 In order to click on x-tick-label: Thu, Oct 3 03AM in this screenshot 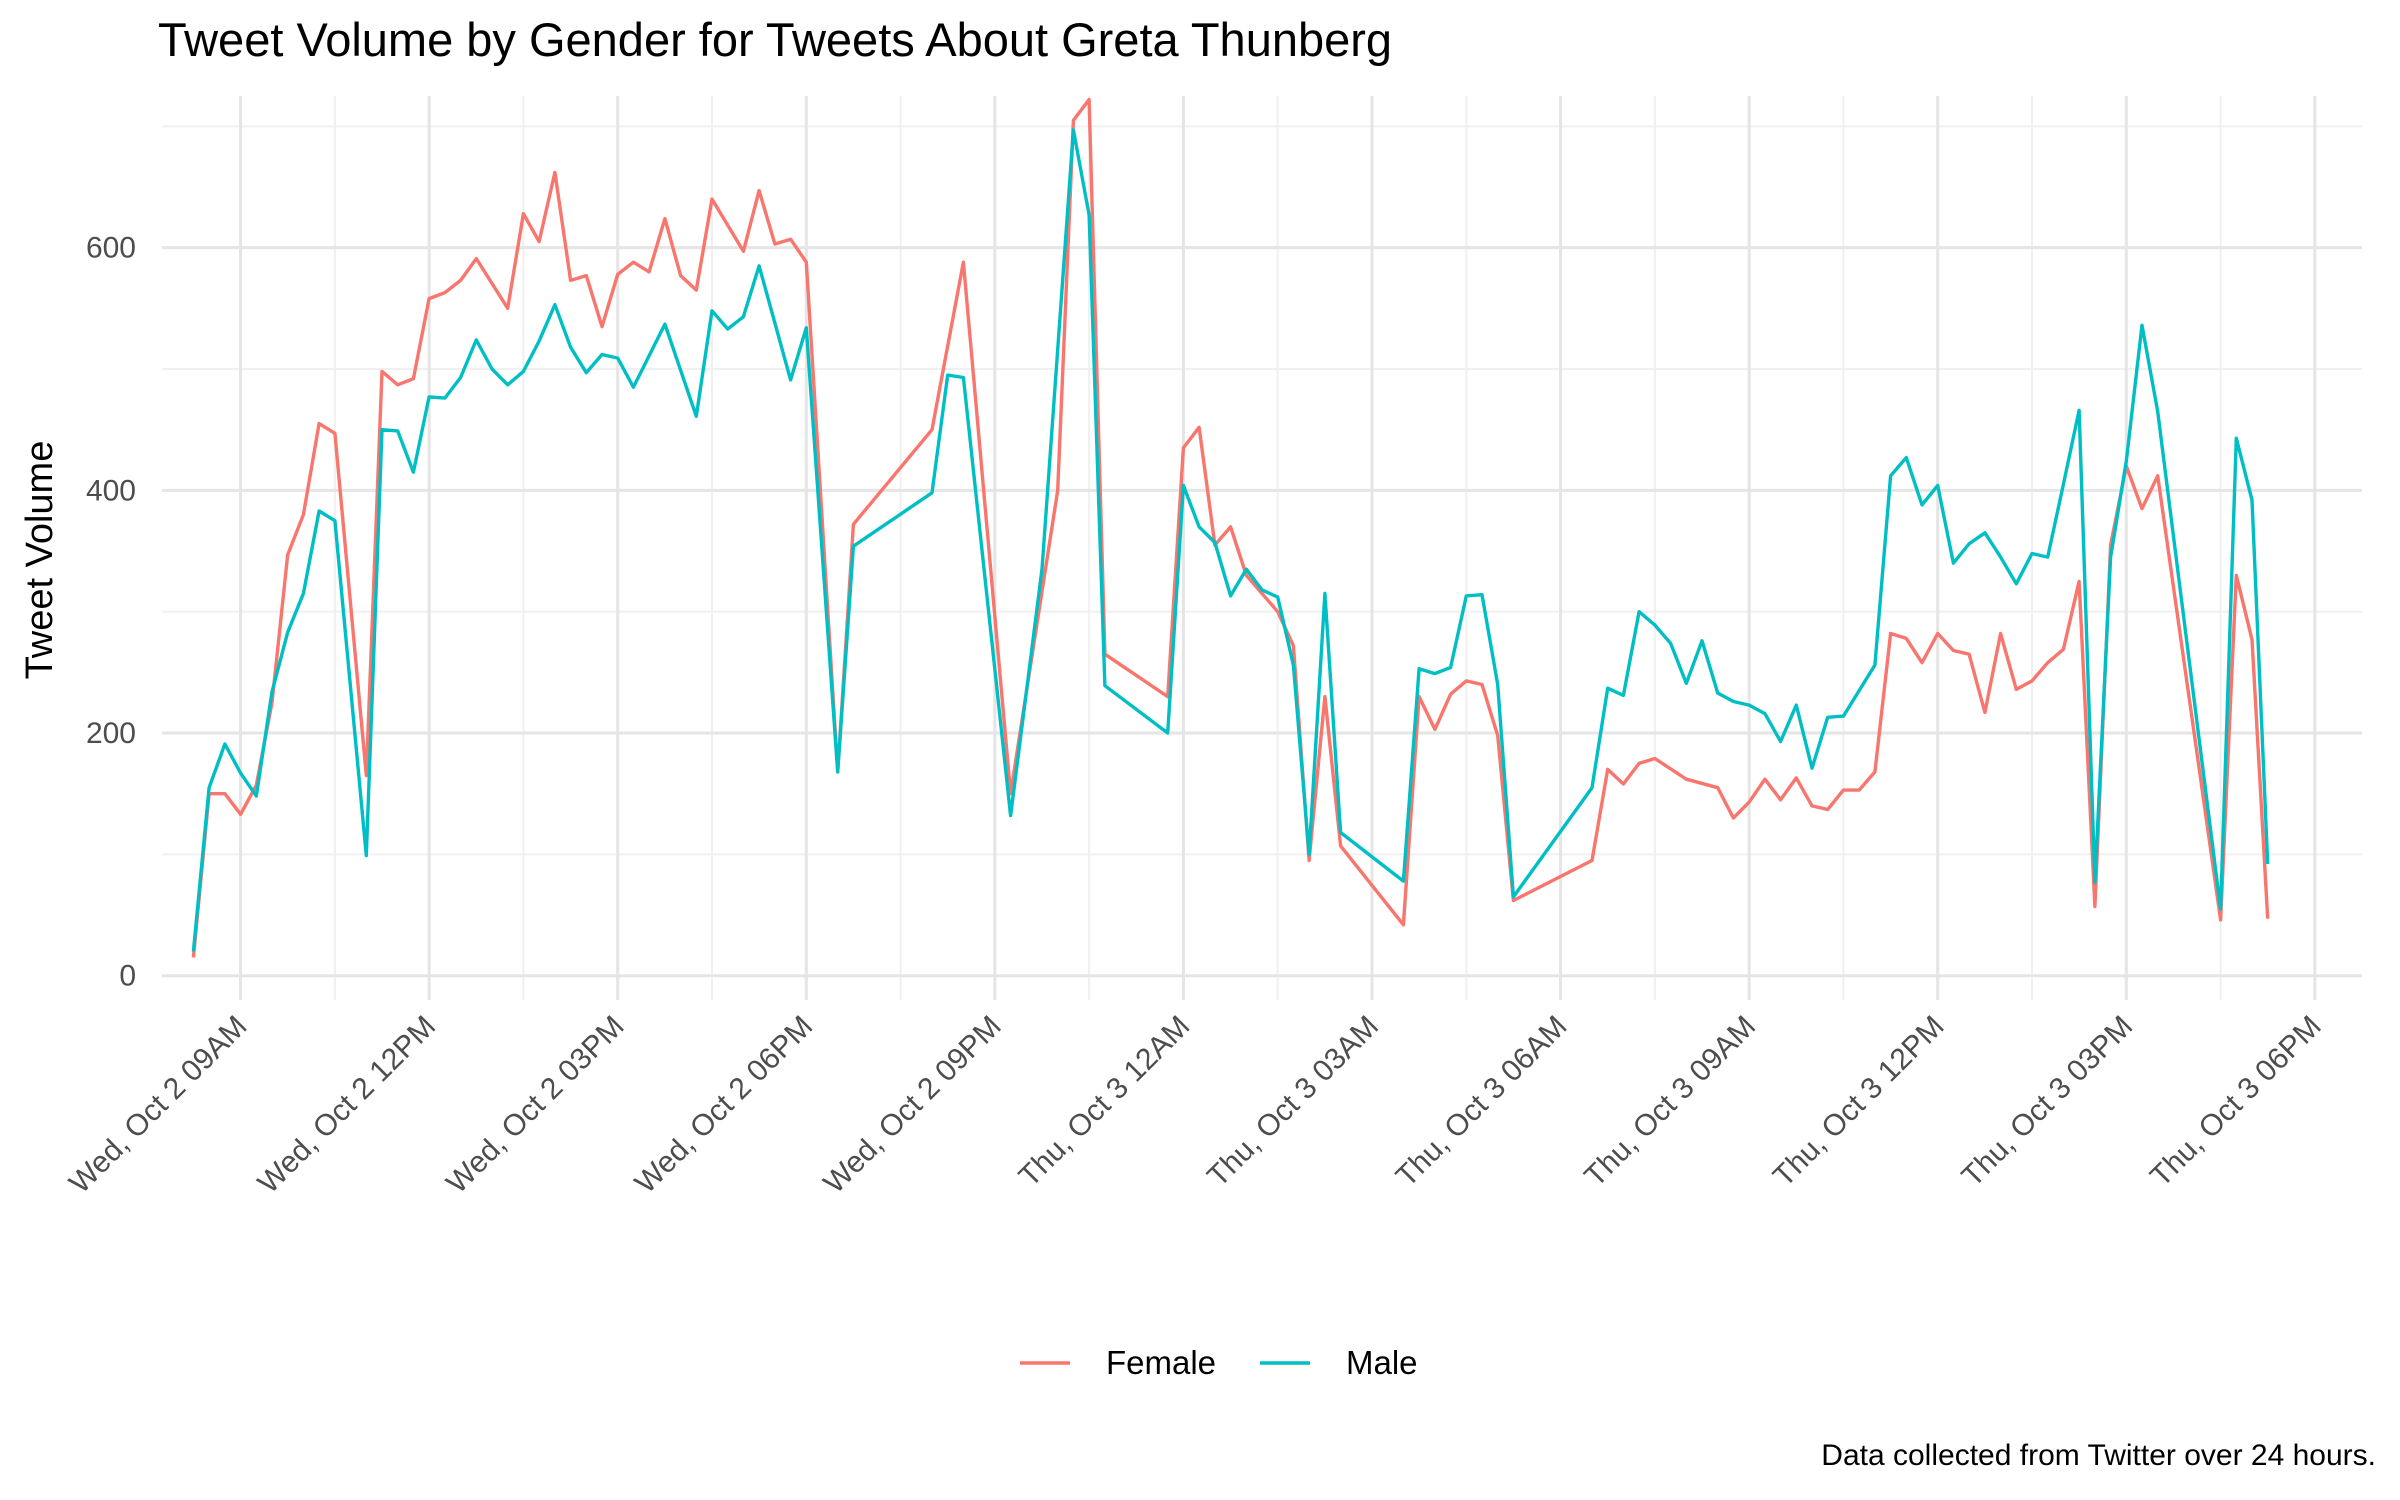, I will do `click(1293, 1102)`.